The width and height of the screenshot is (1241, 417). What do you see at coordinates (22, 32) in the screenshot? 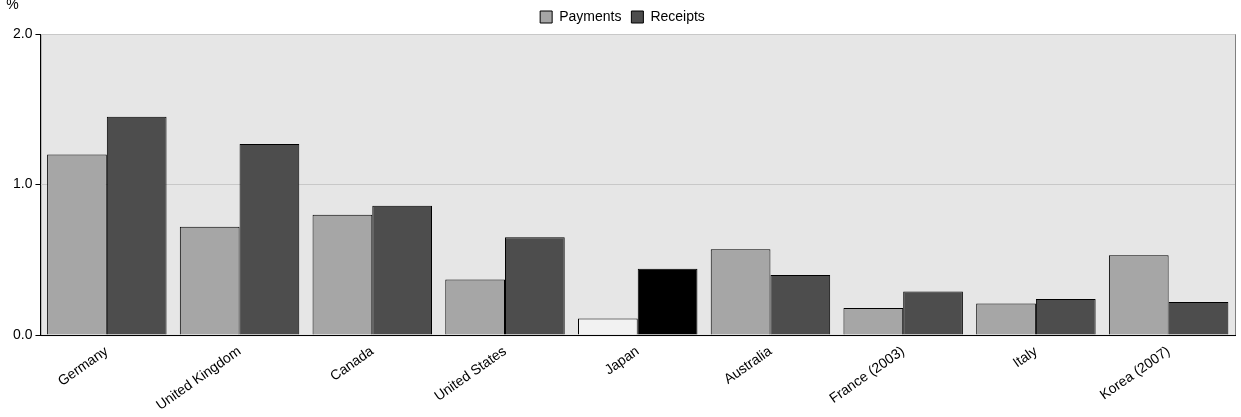
I see `y-tick-label: 2.0` at bounding box center [22, 32].